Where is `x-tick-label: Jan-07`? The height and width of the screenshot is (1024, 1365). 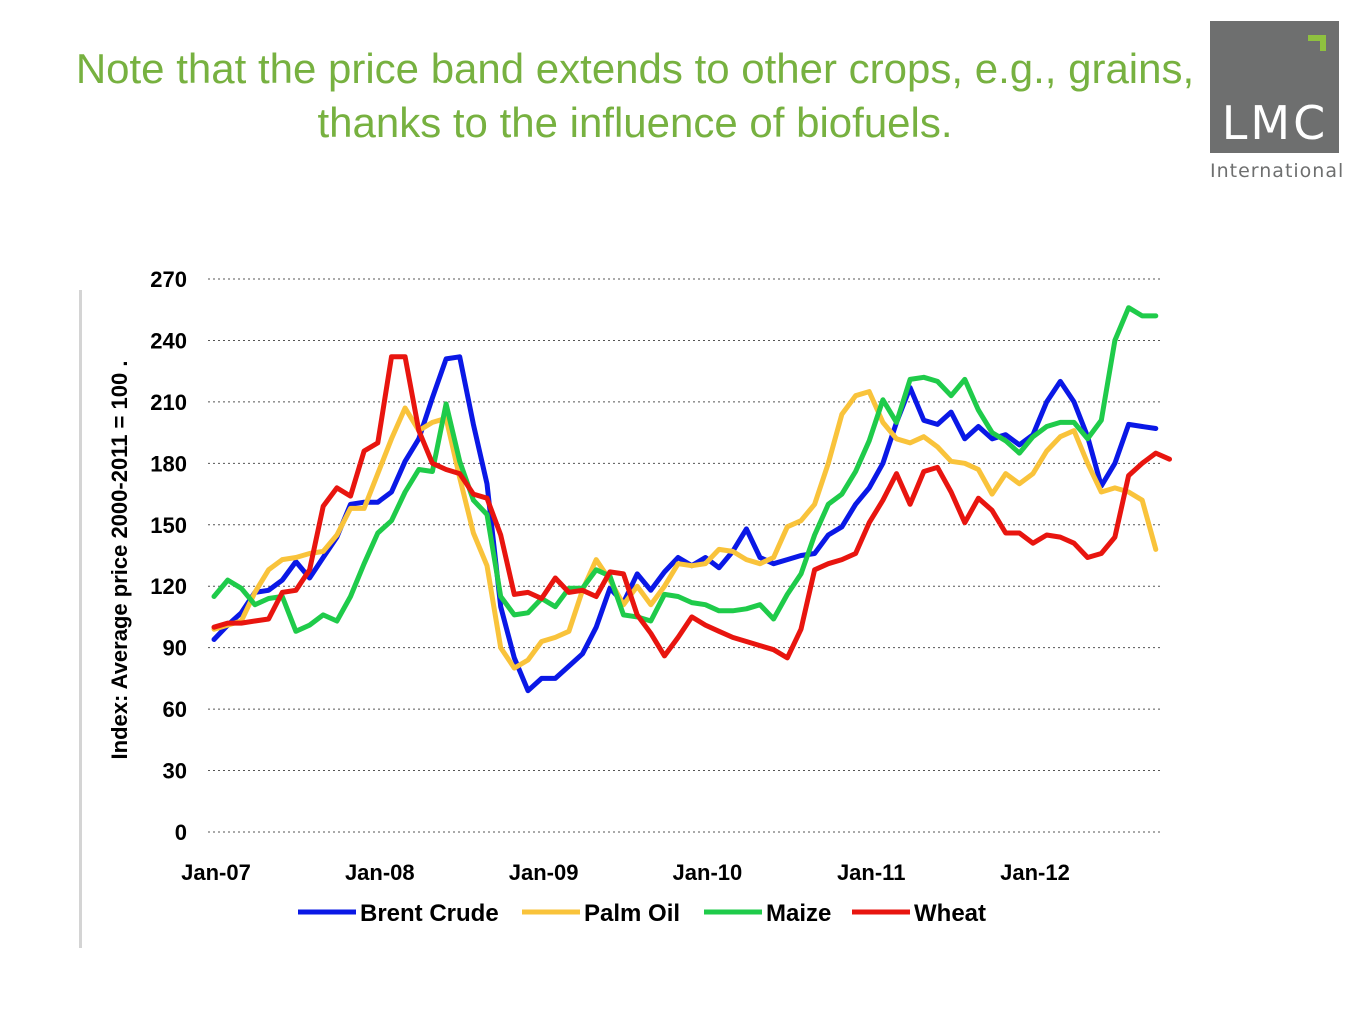
x-tick-label: Jan-07 is located at coordinates (216, 872).